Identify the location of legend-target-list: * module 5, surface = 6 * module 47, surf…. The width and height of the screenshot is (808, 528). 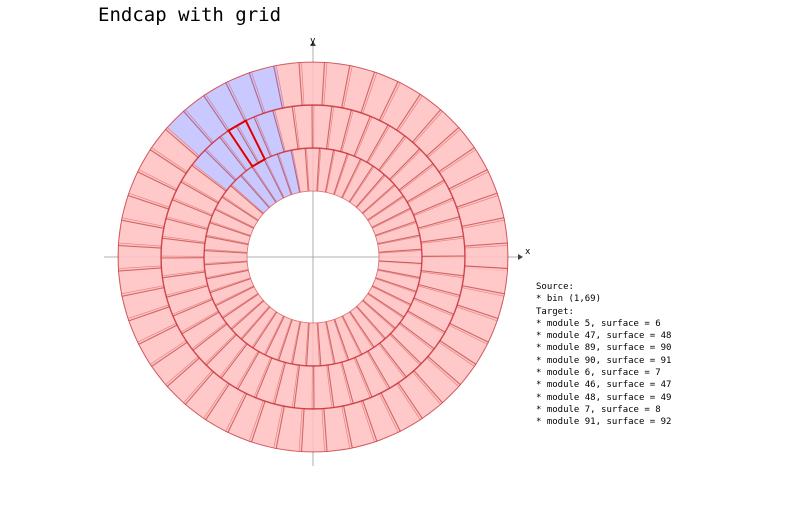
(603, 373).